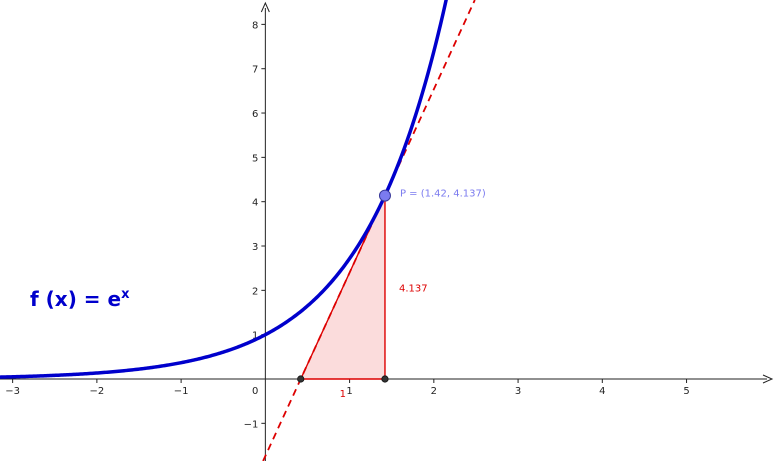 The image size is (775, 461). I want to click on x-tick-label: −1, so click(181, 391).